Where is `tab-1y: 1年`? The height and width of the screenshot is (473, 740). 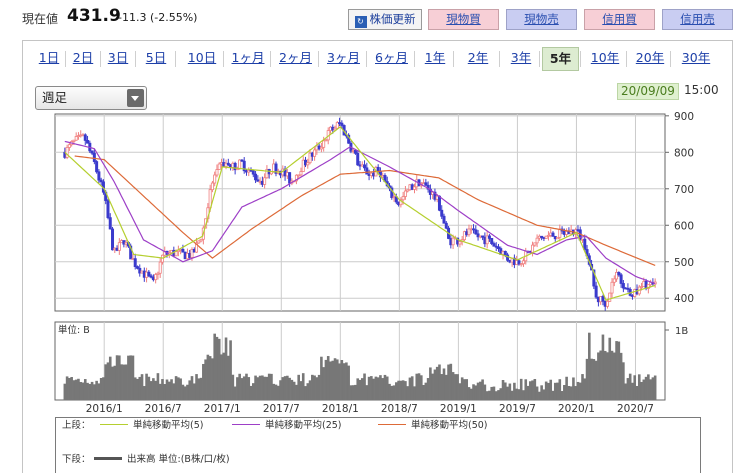 tab-1y: 1年 is located at coordinates (435, 57).